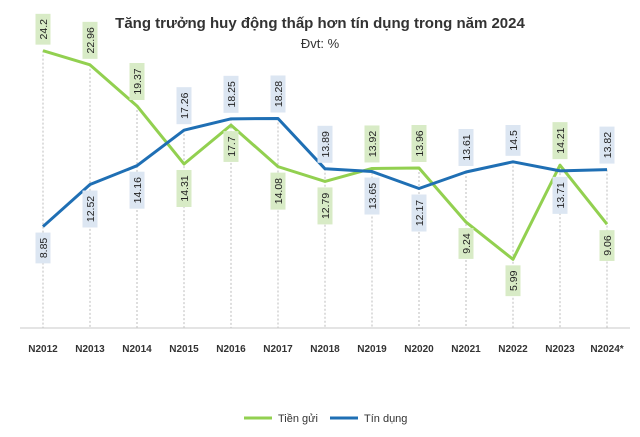  I want to click on data-label-tin-dung: 13.82, so click(607, 145).